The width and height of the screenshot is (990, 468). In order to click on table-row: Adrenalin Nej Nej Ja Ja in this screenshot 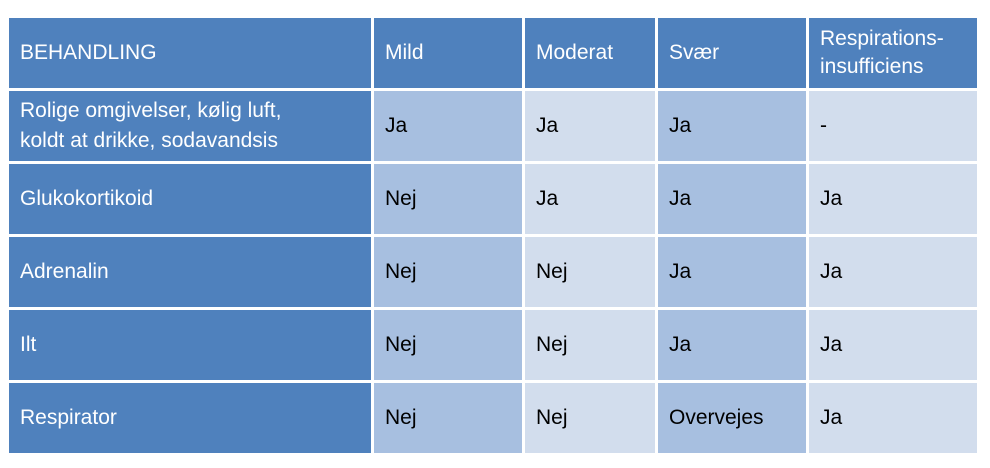, I will do `click(493, 272)`.